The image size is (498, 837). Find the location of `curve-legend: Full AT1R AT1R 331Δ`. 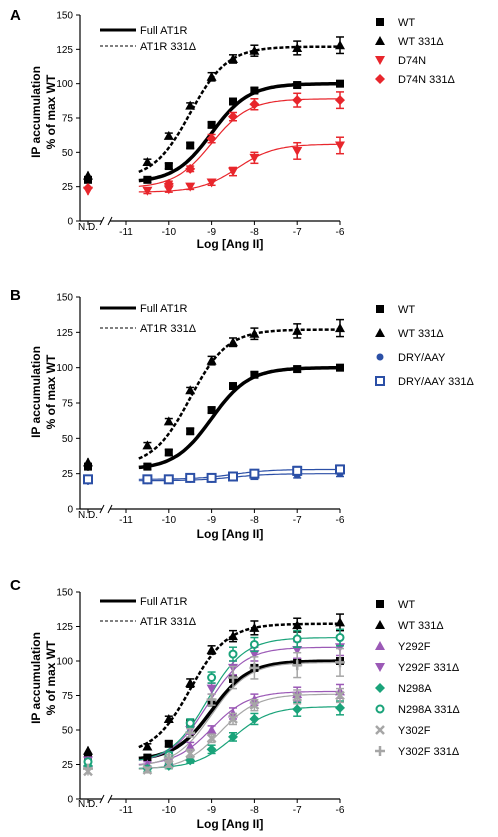

curve-legend: Full AT1R AT1R 331Δ is located at coordinates (148, 39).